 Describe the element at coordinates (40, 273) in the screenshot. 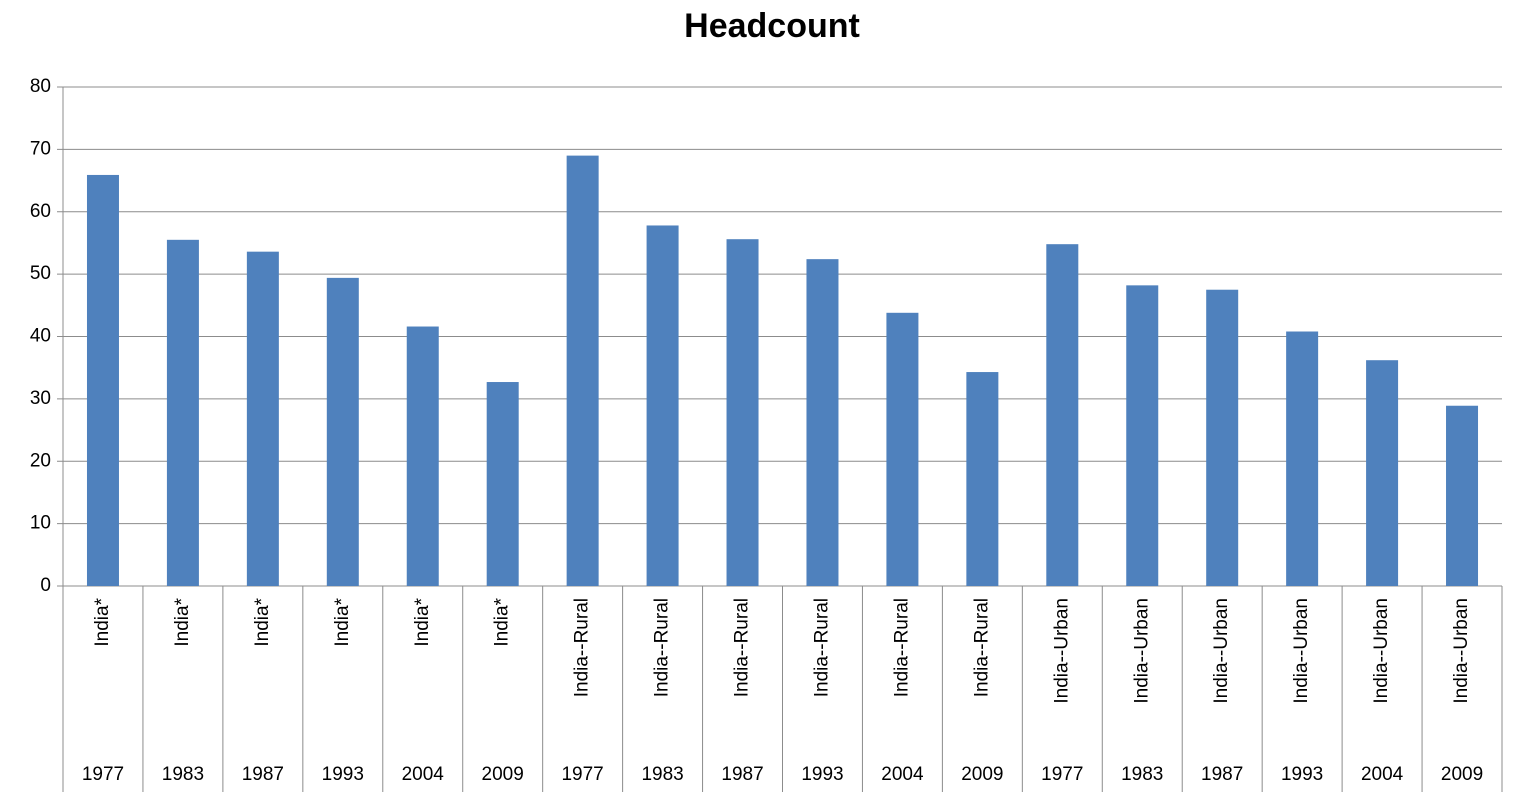

I see `y-tick-label: 50` at that location.